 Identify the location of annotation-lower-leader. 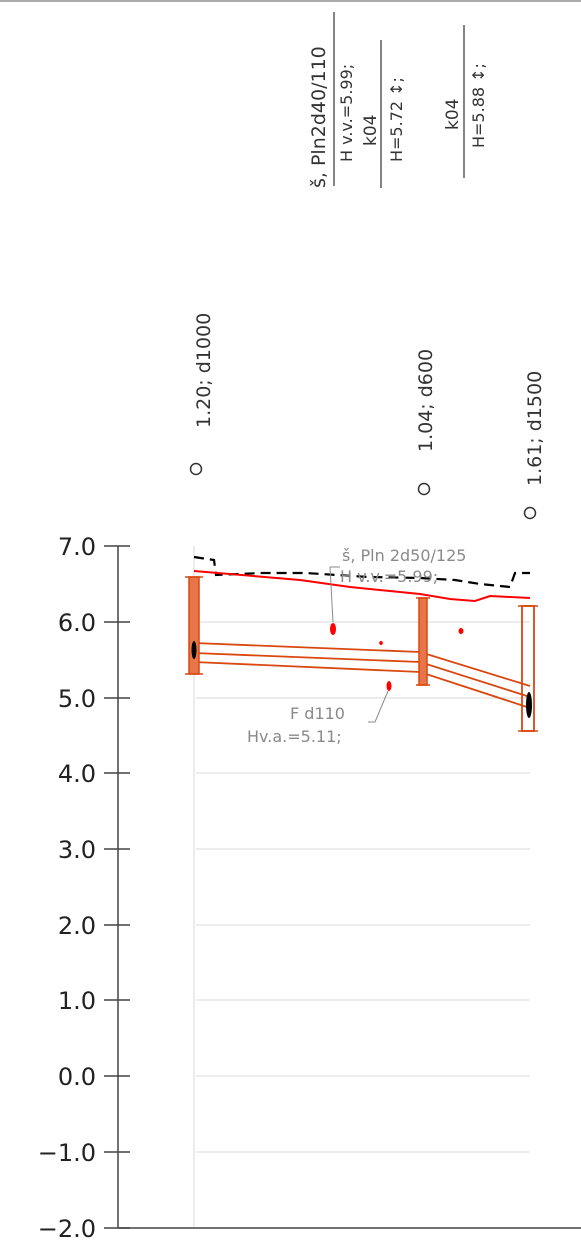
(378, 706).